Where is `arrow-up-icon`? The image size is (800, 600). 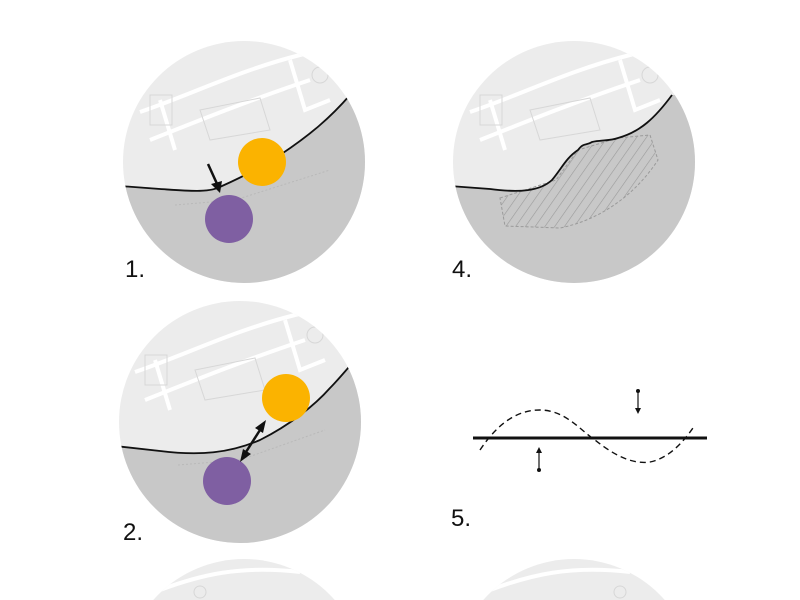
arrow-up-icon is located at coordinates (539, 459).